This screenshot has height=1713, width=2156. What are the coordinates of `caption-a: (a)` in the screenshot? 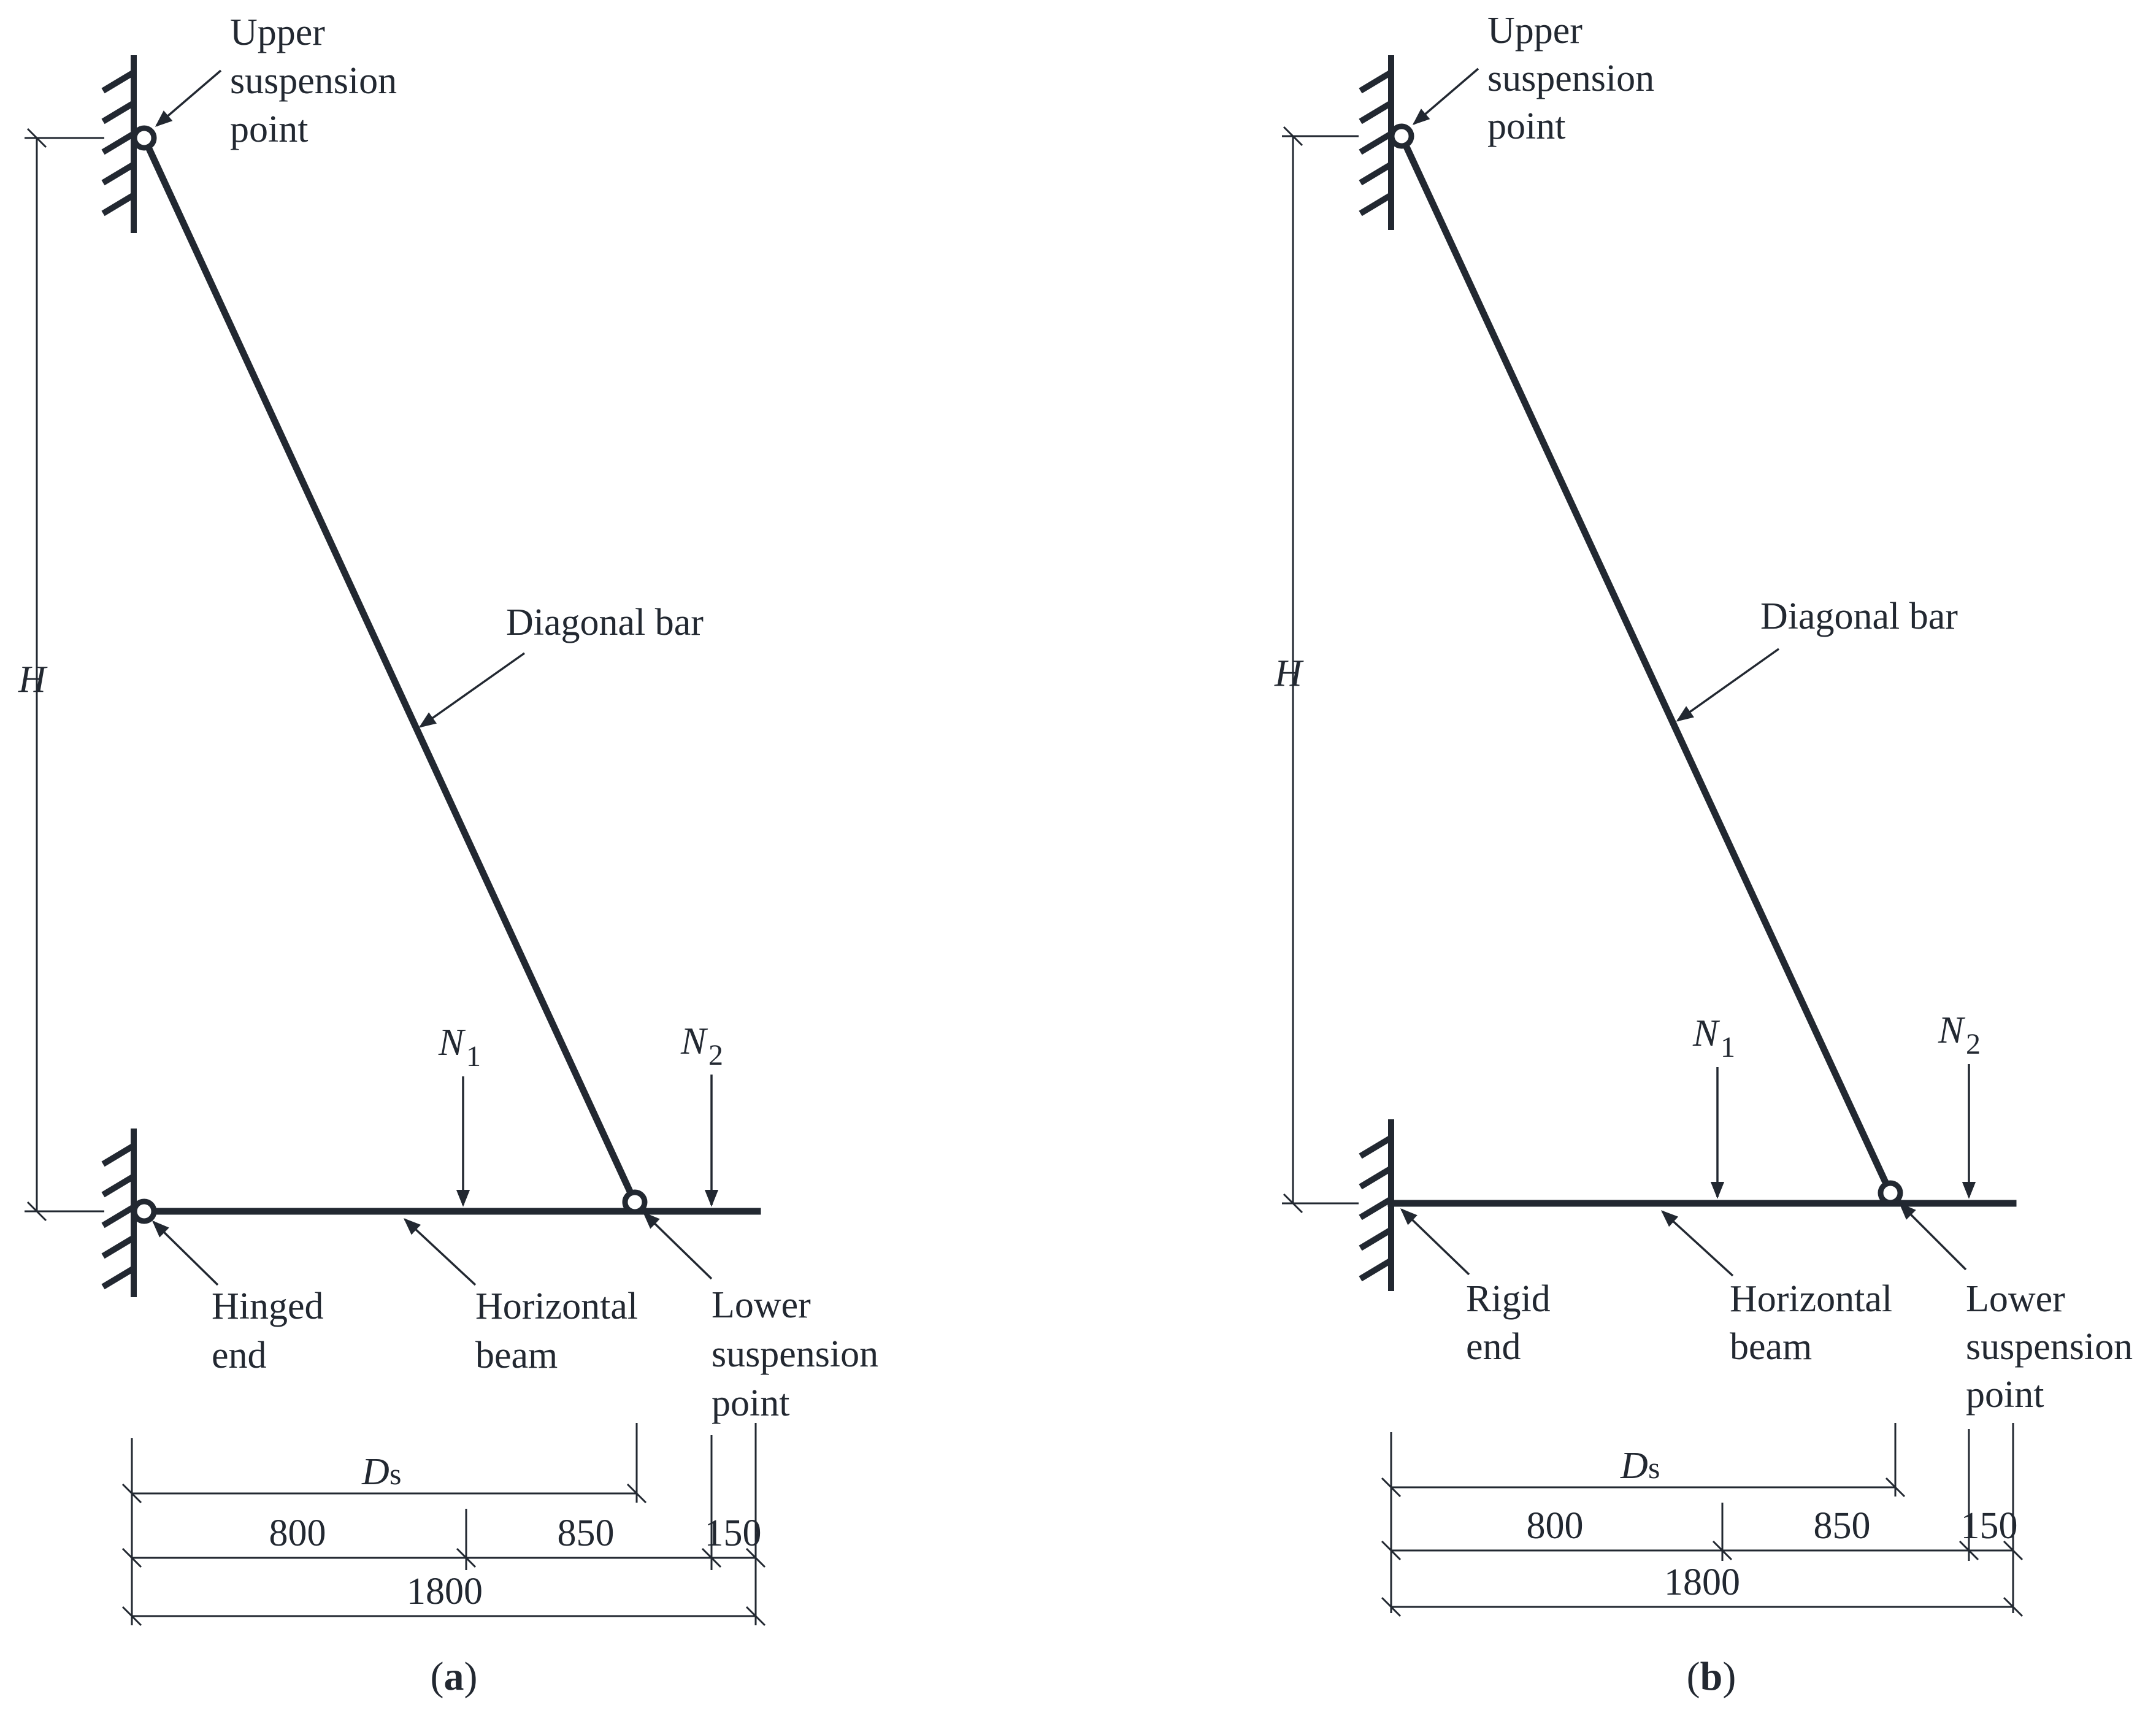 It's located at (454, 1677).